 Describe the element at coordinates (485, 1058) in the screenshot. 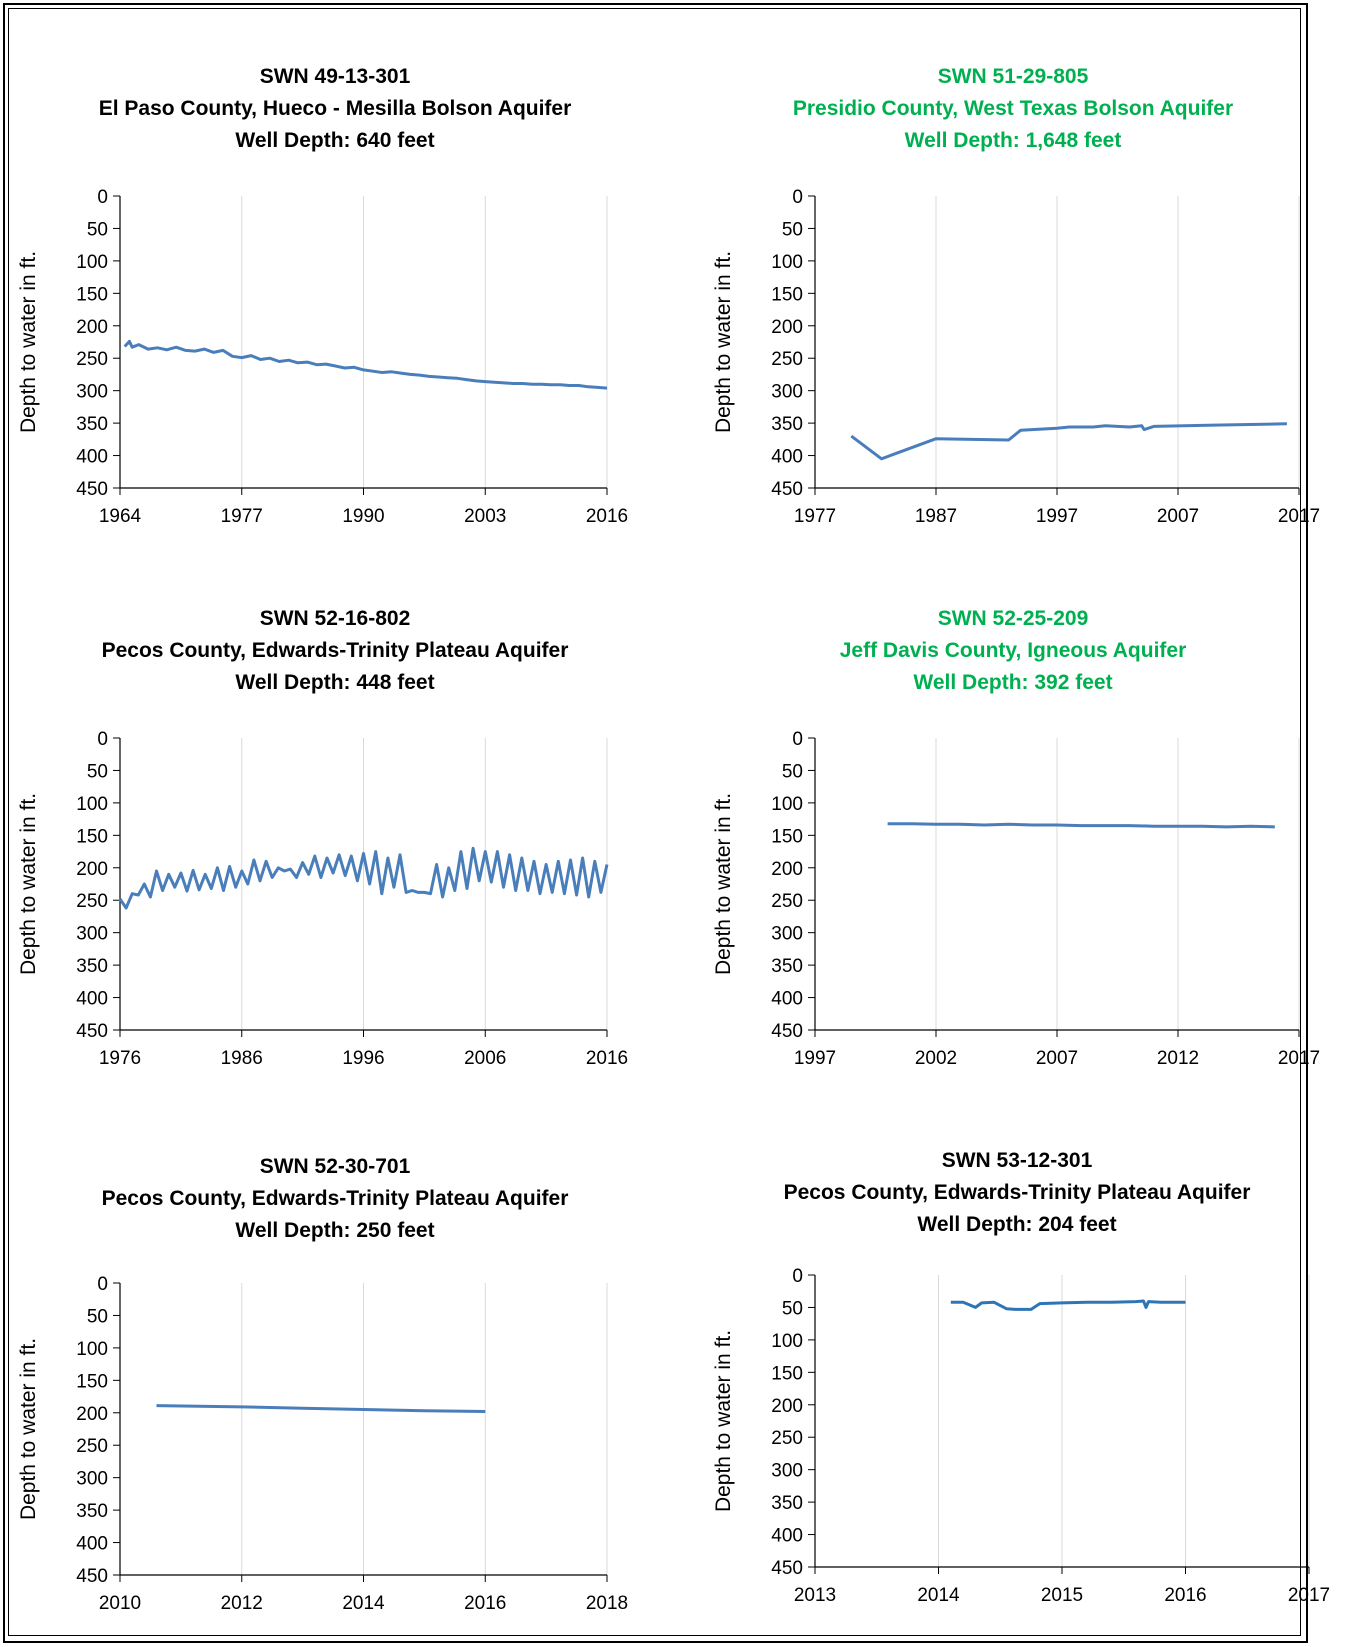

I see `x-tick-label: 2006` at that location.